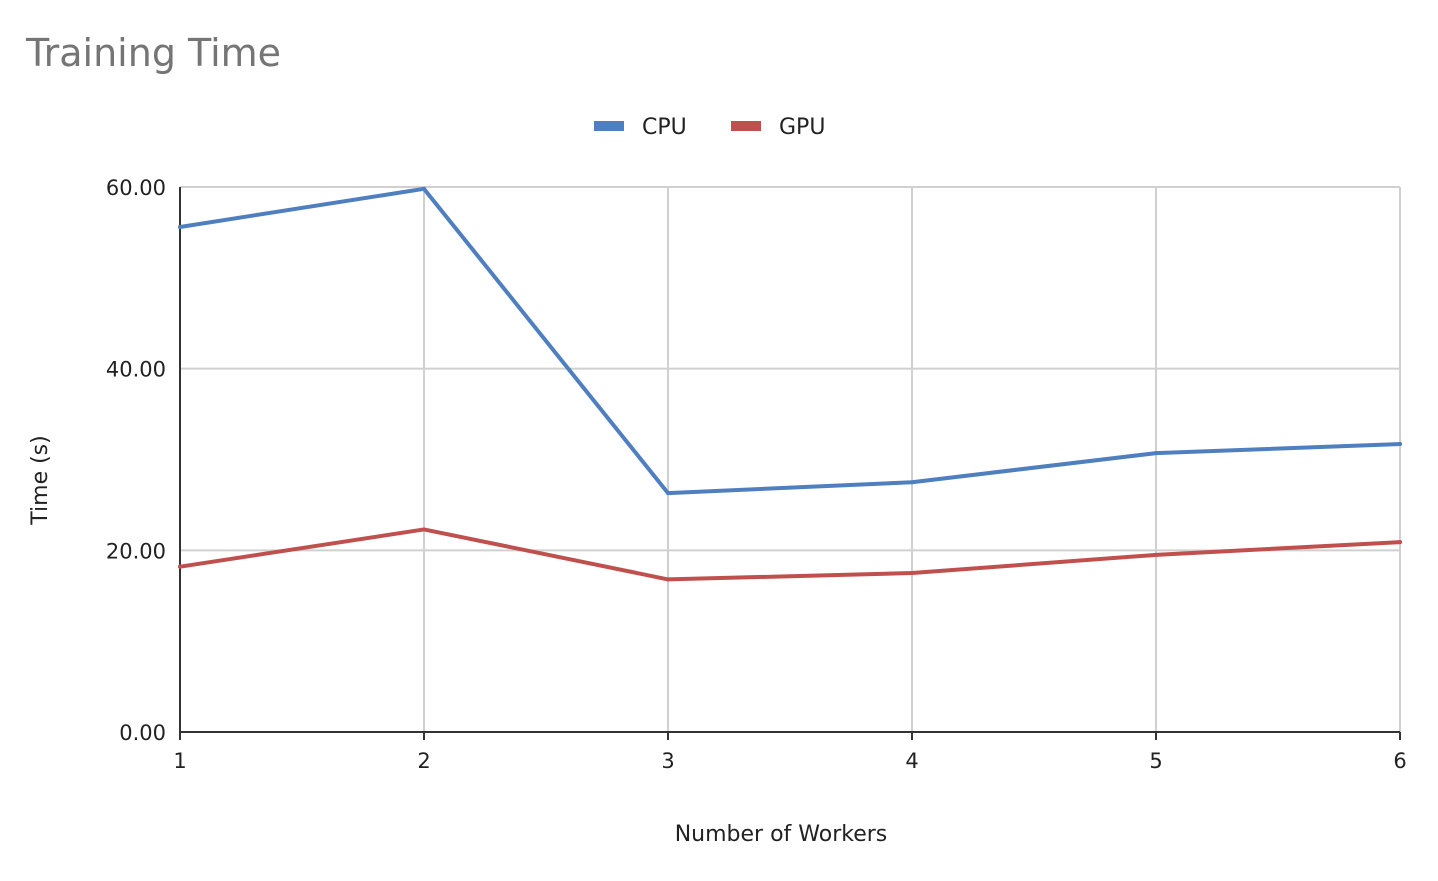  What do you see at coordinates (142, 733) in the screenshot?
I see `y-tick-label: 0.00` at bounding box center [142, 733].